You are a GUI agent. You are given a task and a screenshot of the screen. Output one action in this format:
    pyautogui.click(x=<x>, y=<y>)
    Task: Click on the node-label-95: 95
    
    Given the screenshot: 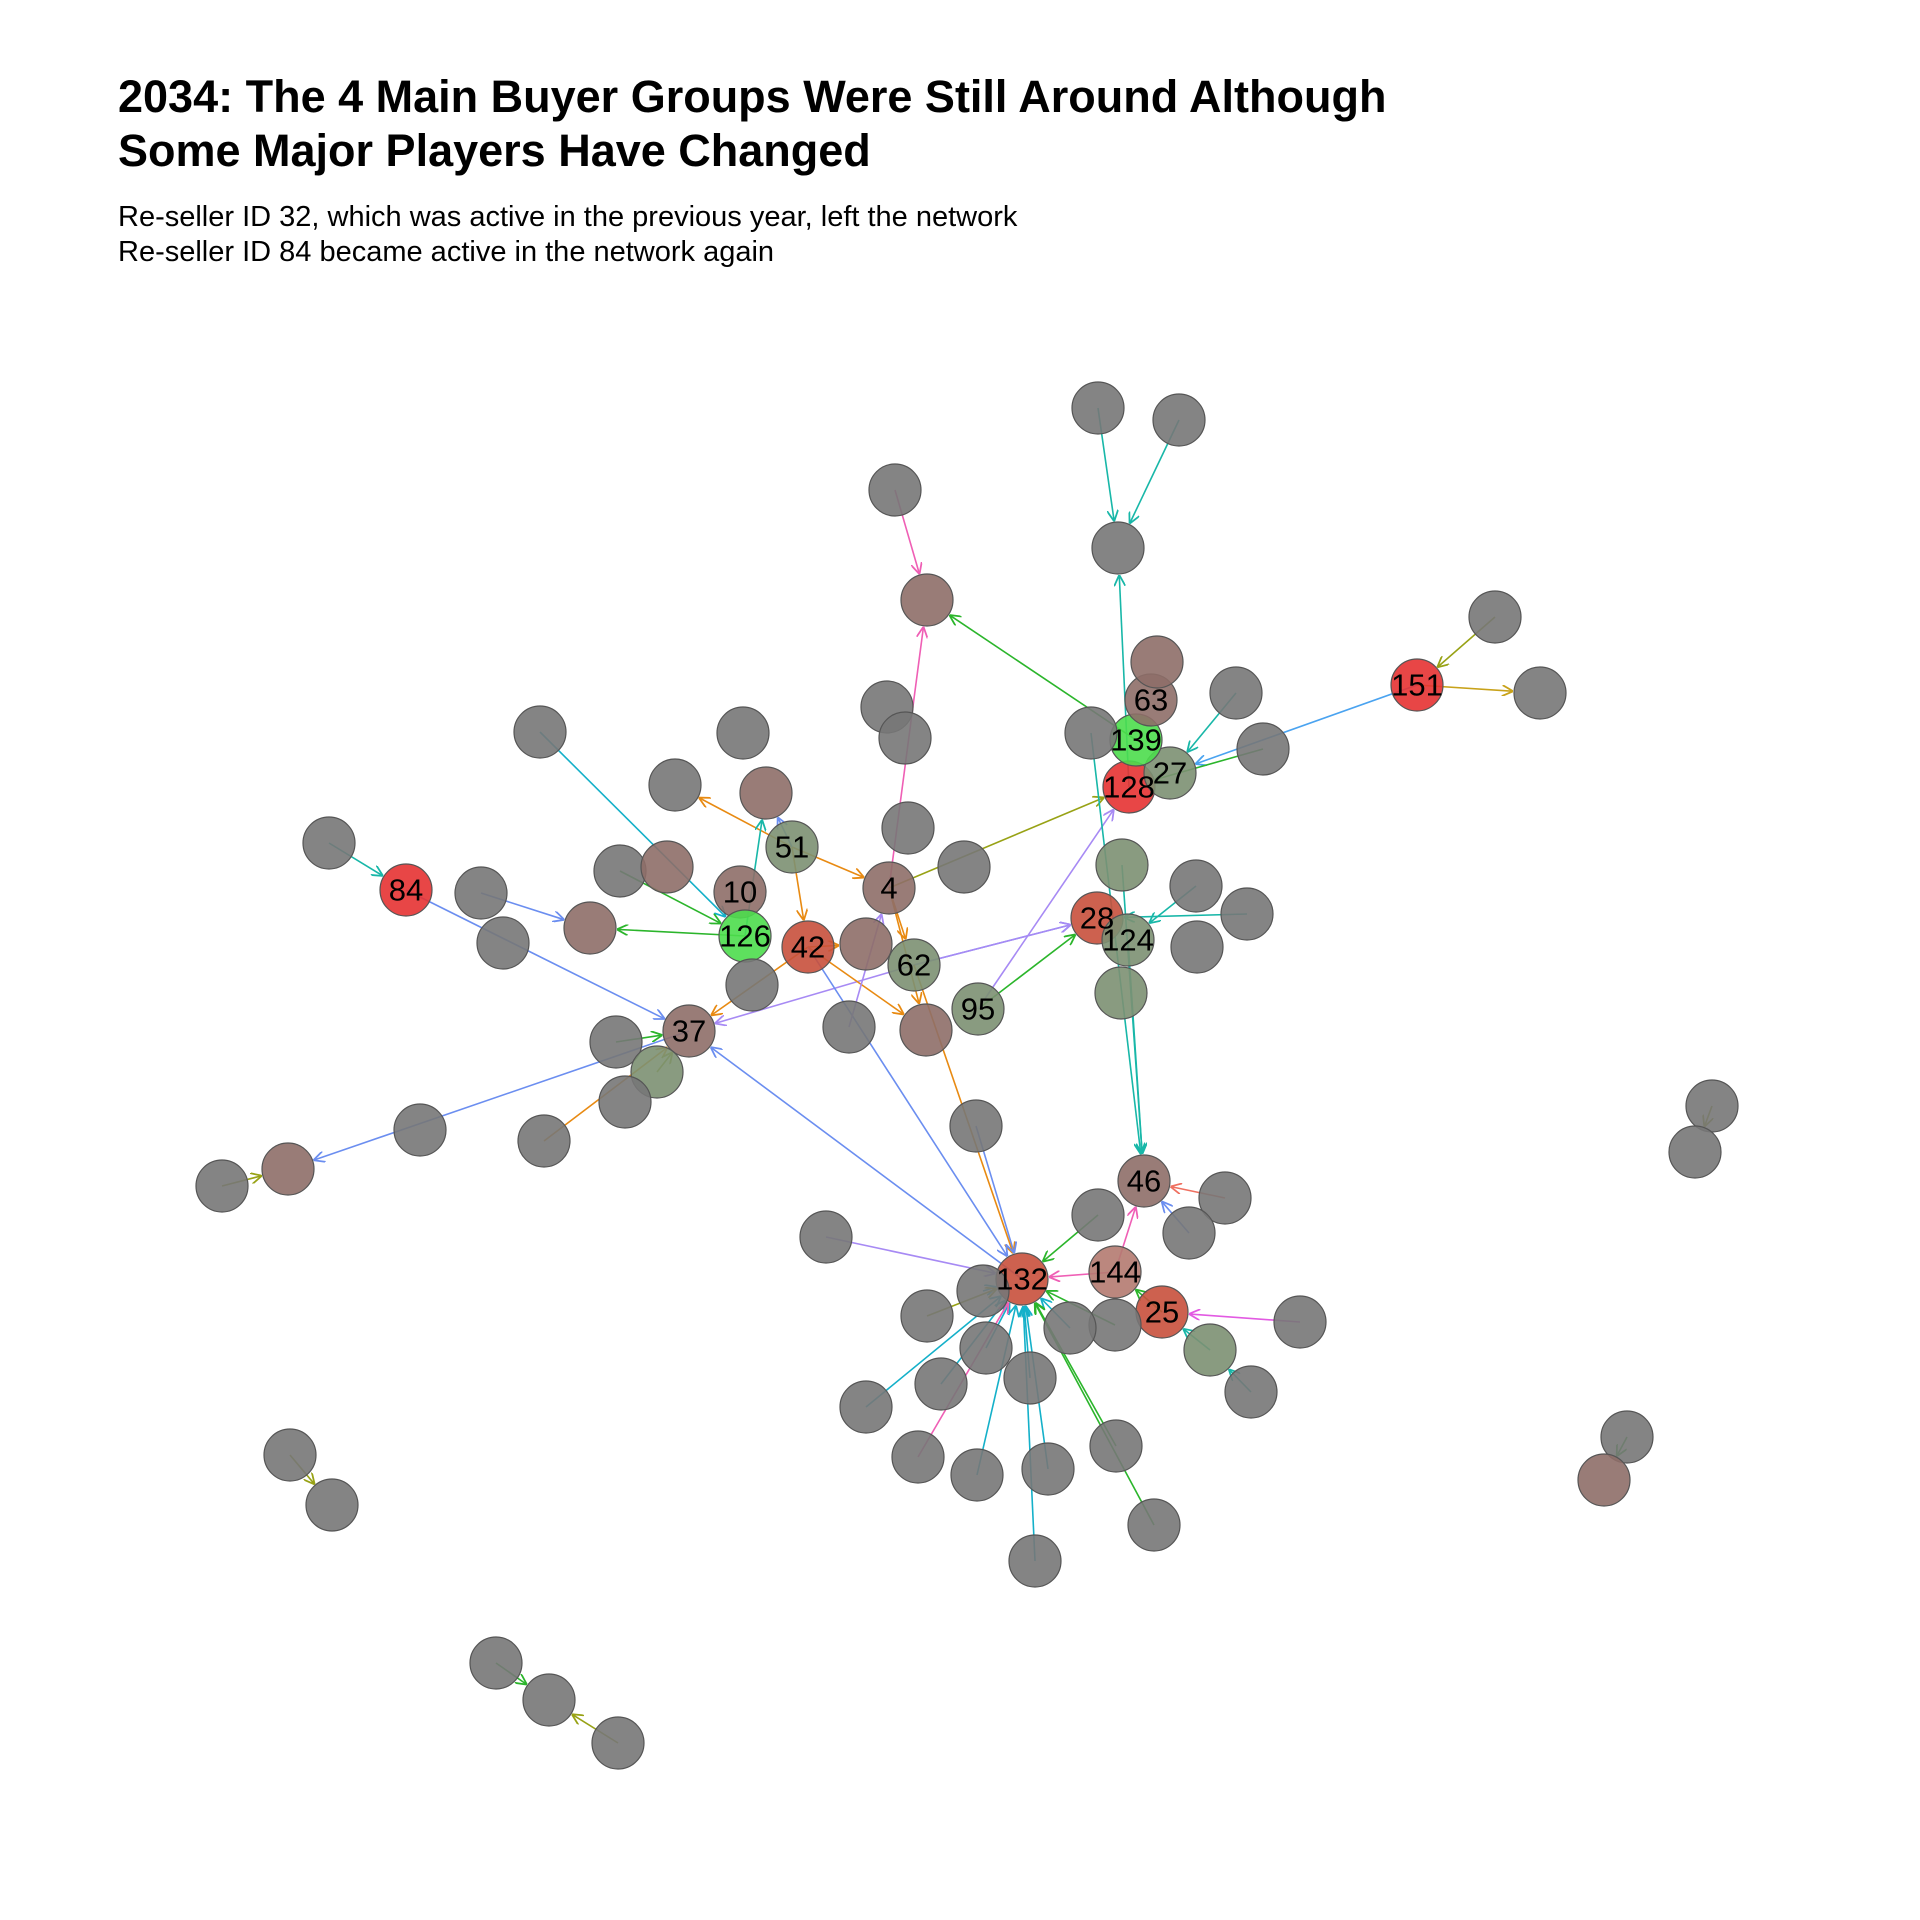 What is the action you would take?
    pyautogui.click(x=978, y=1009)
    